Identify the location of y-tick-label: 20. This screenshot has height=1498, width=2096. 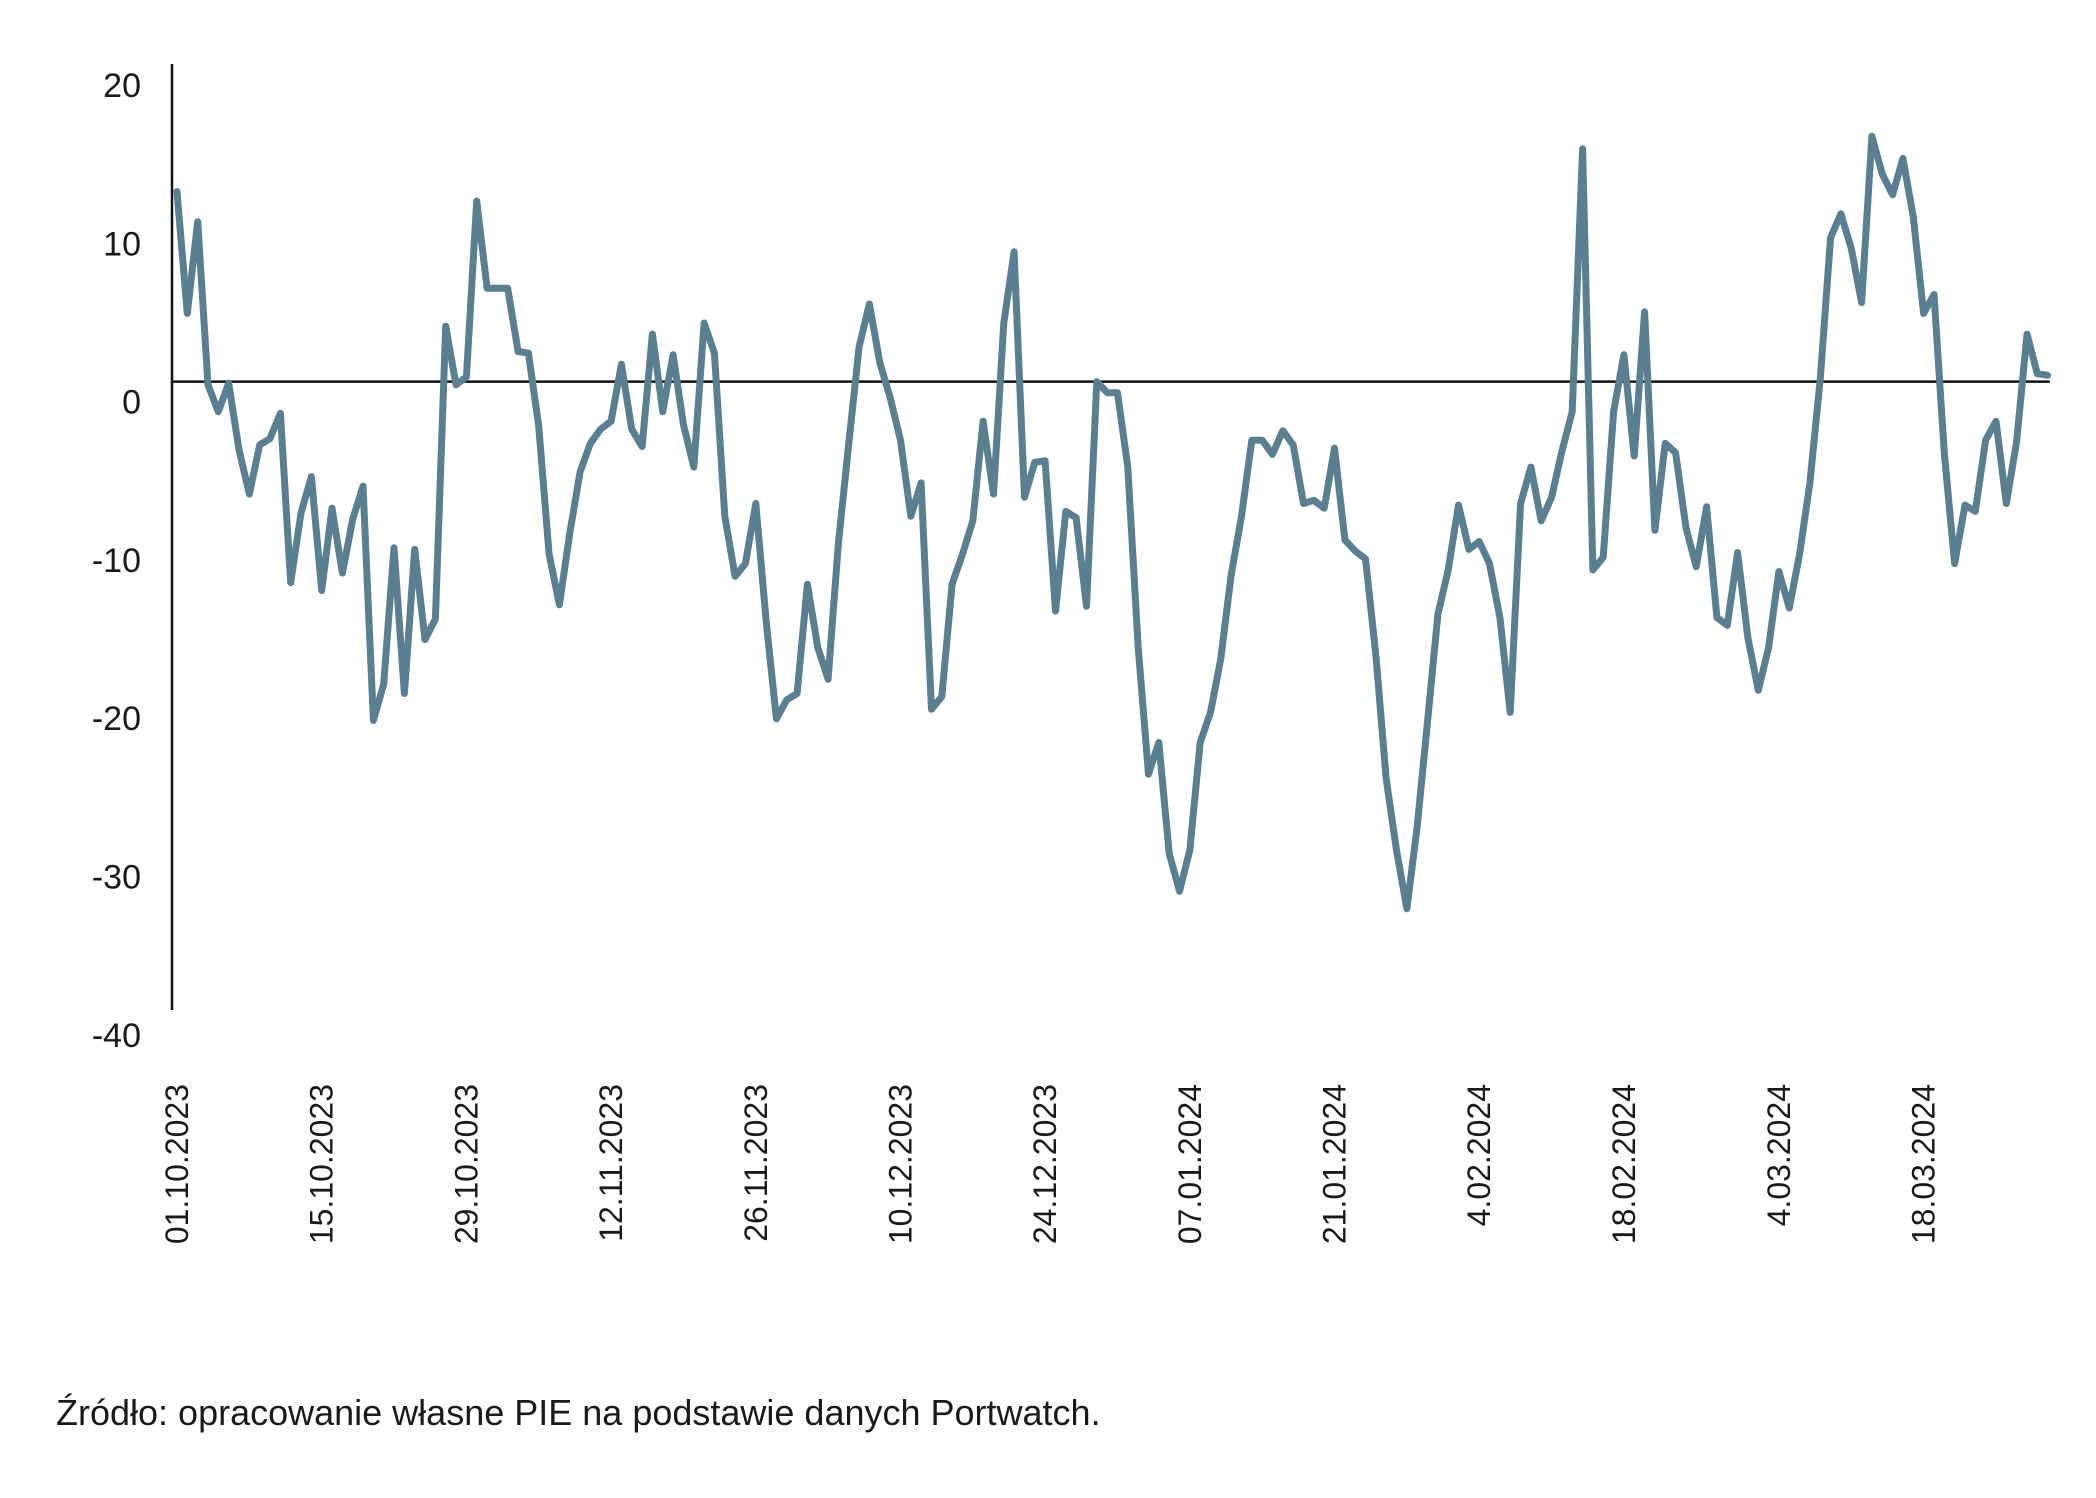
(122, 86).